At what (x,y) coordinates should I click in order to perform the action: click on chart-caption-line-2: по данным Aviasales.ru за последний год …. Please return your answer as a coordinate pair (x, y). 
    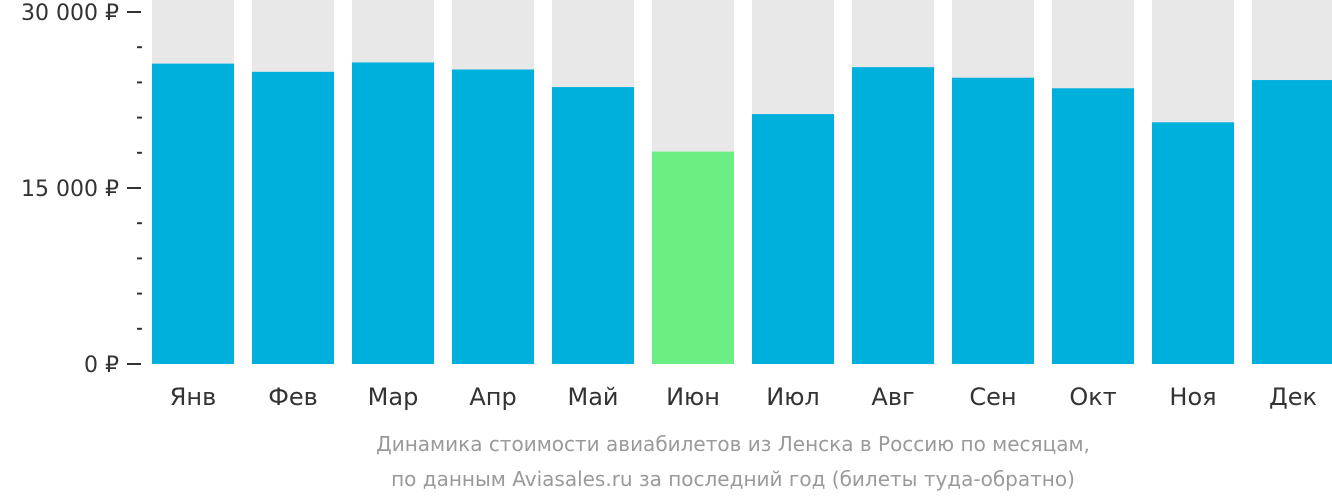
    Looking at the image, I should click on (733, 479).